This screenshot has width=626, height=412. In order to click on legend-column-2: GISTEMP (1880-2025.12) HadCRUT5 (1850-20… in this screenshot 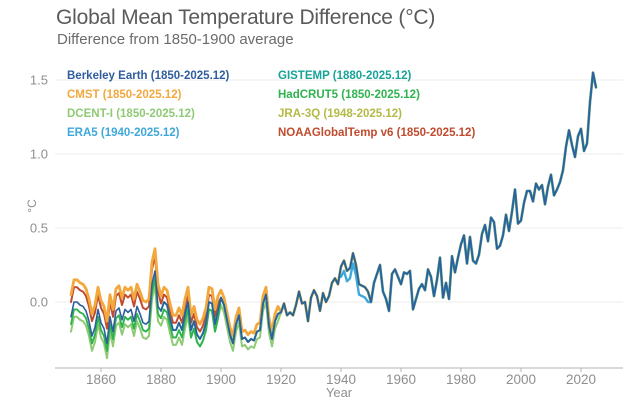, I will do `click(376, 105)`.